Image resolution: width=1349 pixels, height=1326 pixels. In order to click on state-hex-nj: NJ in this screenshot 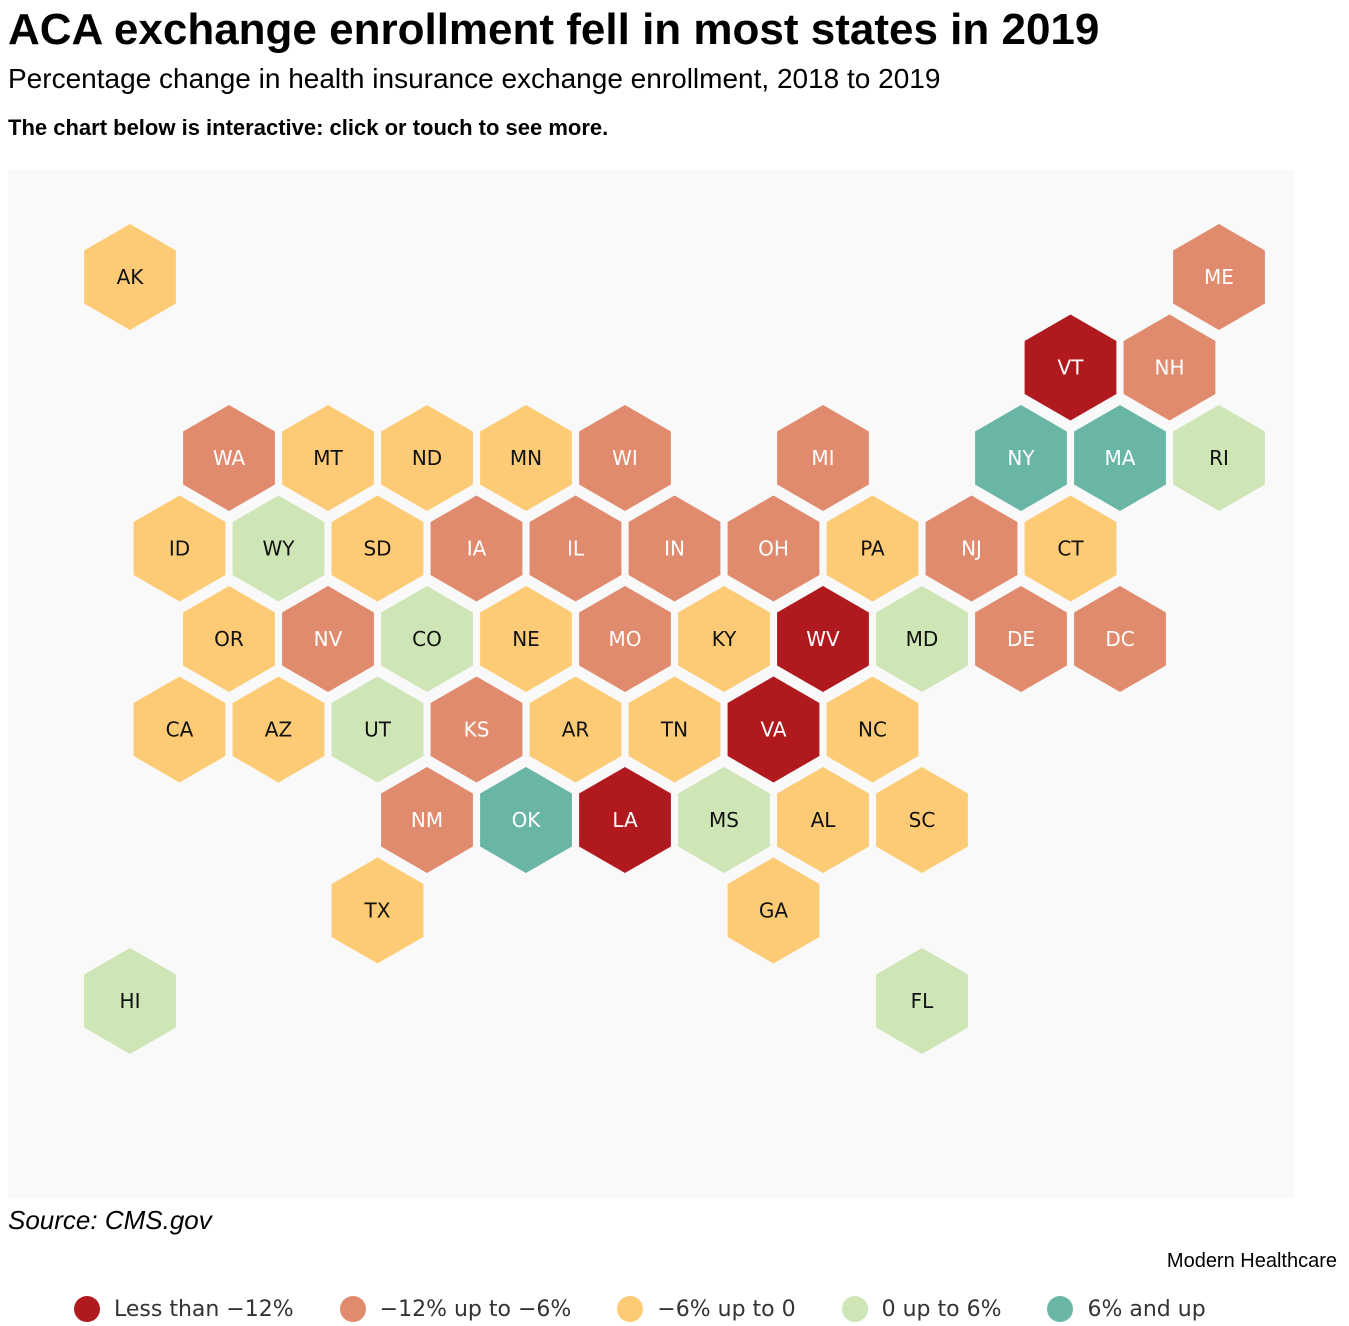, I will do `click(971, 548)`.